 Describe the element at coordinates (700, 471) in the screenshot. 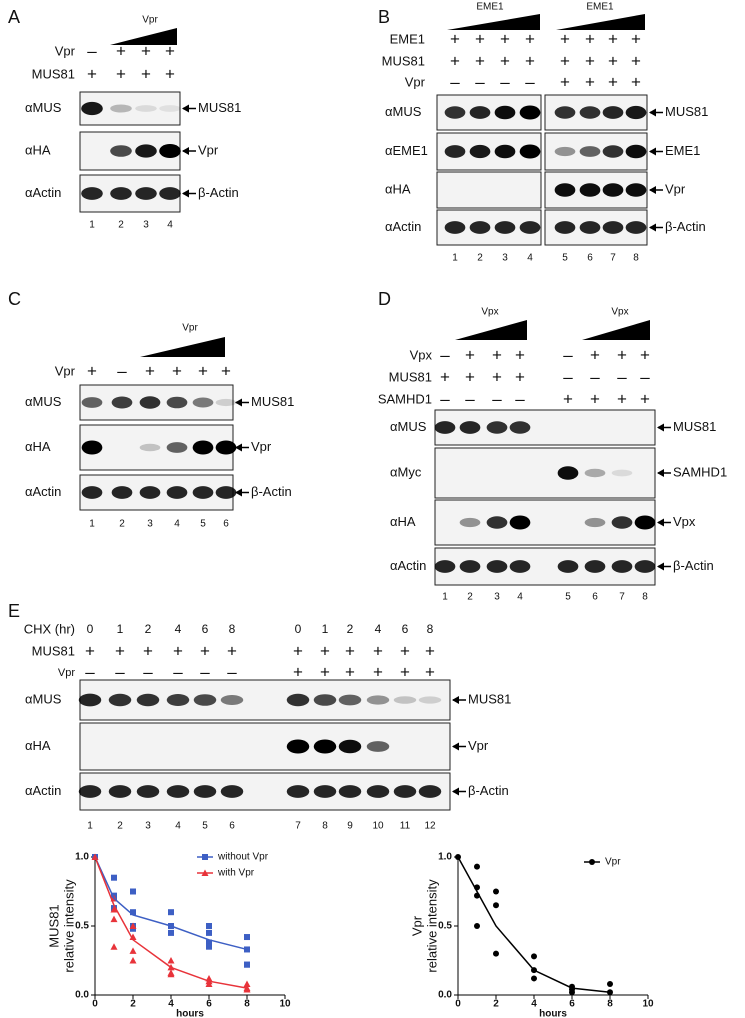

I see `target-label: SAMHD1` at that location.